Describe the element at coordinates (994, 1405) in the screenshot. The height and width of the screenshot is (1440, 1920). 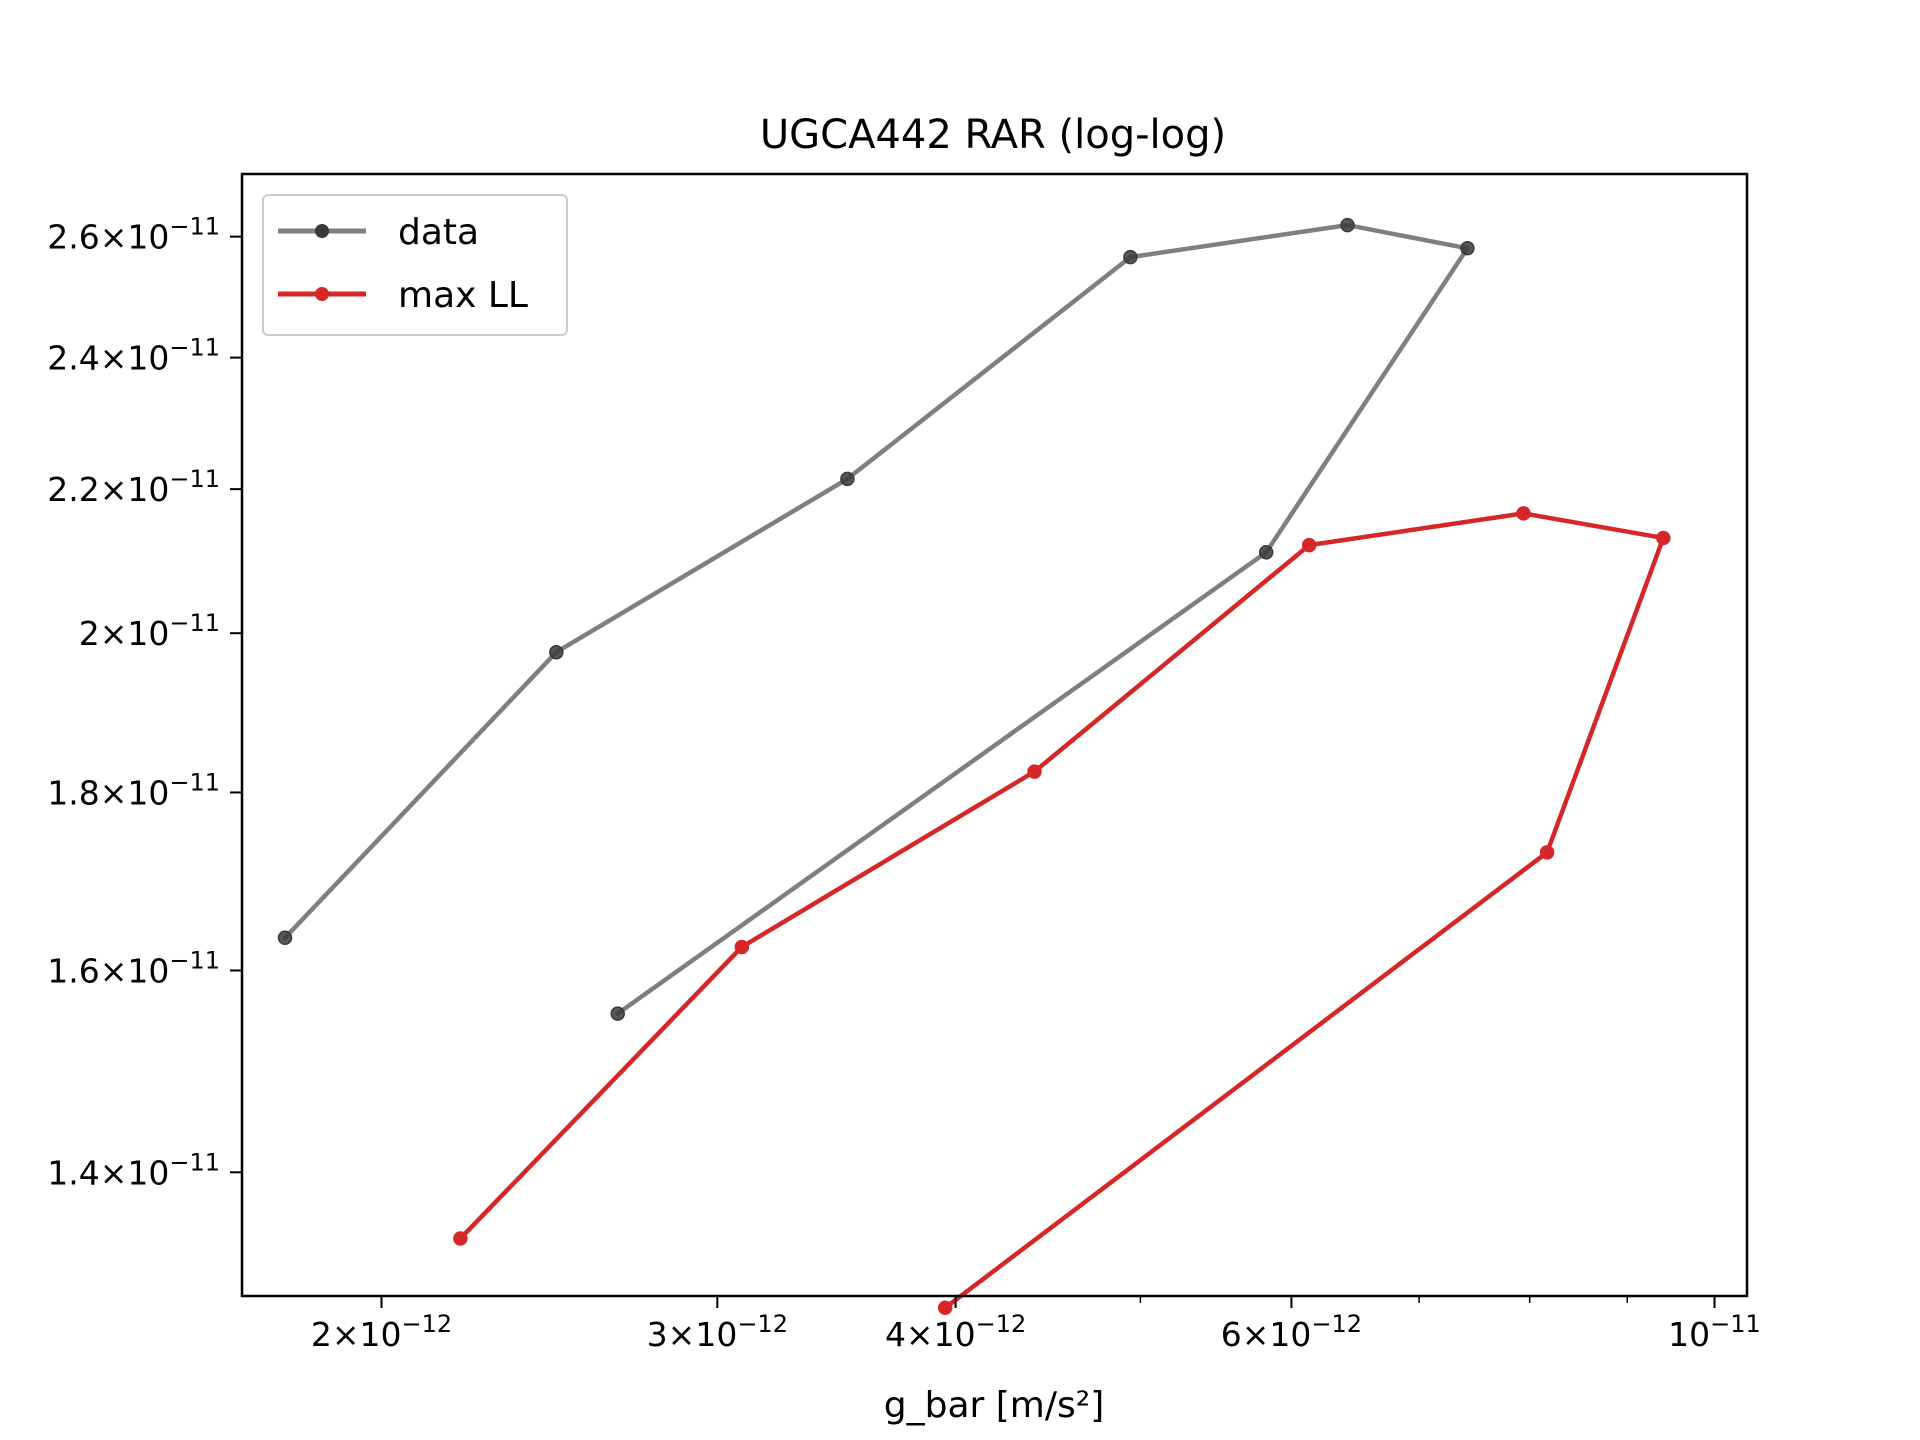
I see `x-axis-label: g_bar [m/s²]` at that location.